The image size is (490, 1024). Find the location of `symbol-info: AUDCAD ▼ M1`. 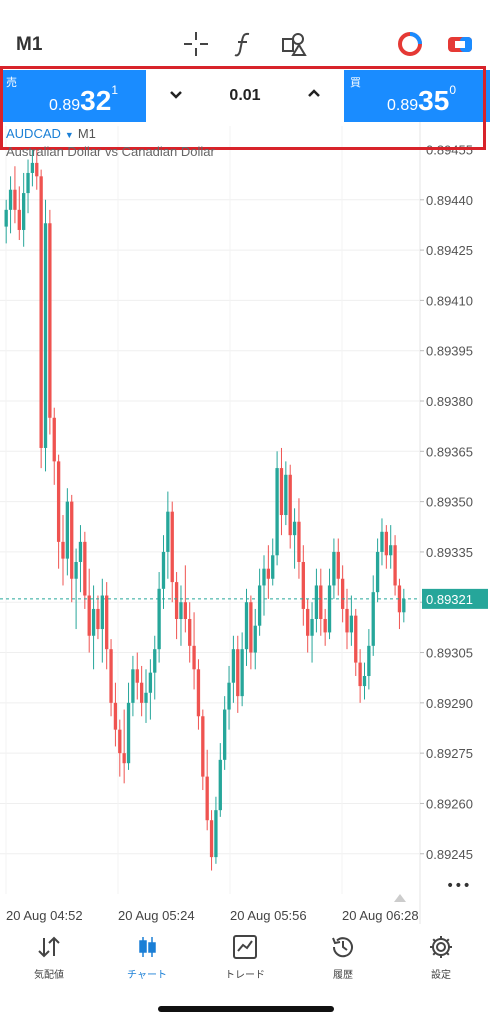

symbol-info: AUDCAD ▼ M1 is located at coordinates (51, 133).